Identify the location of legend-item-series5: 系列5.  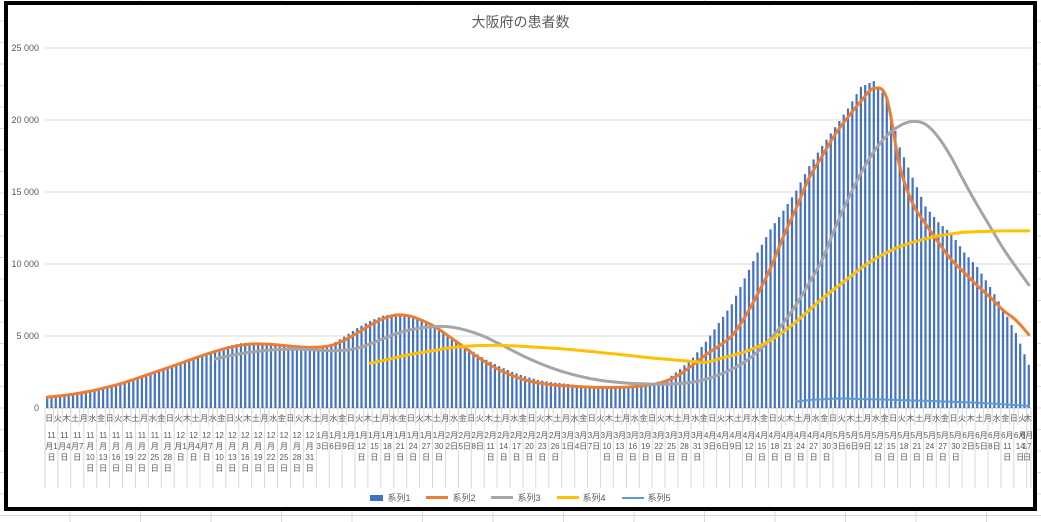
(646, 497).